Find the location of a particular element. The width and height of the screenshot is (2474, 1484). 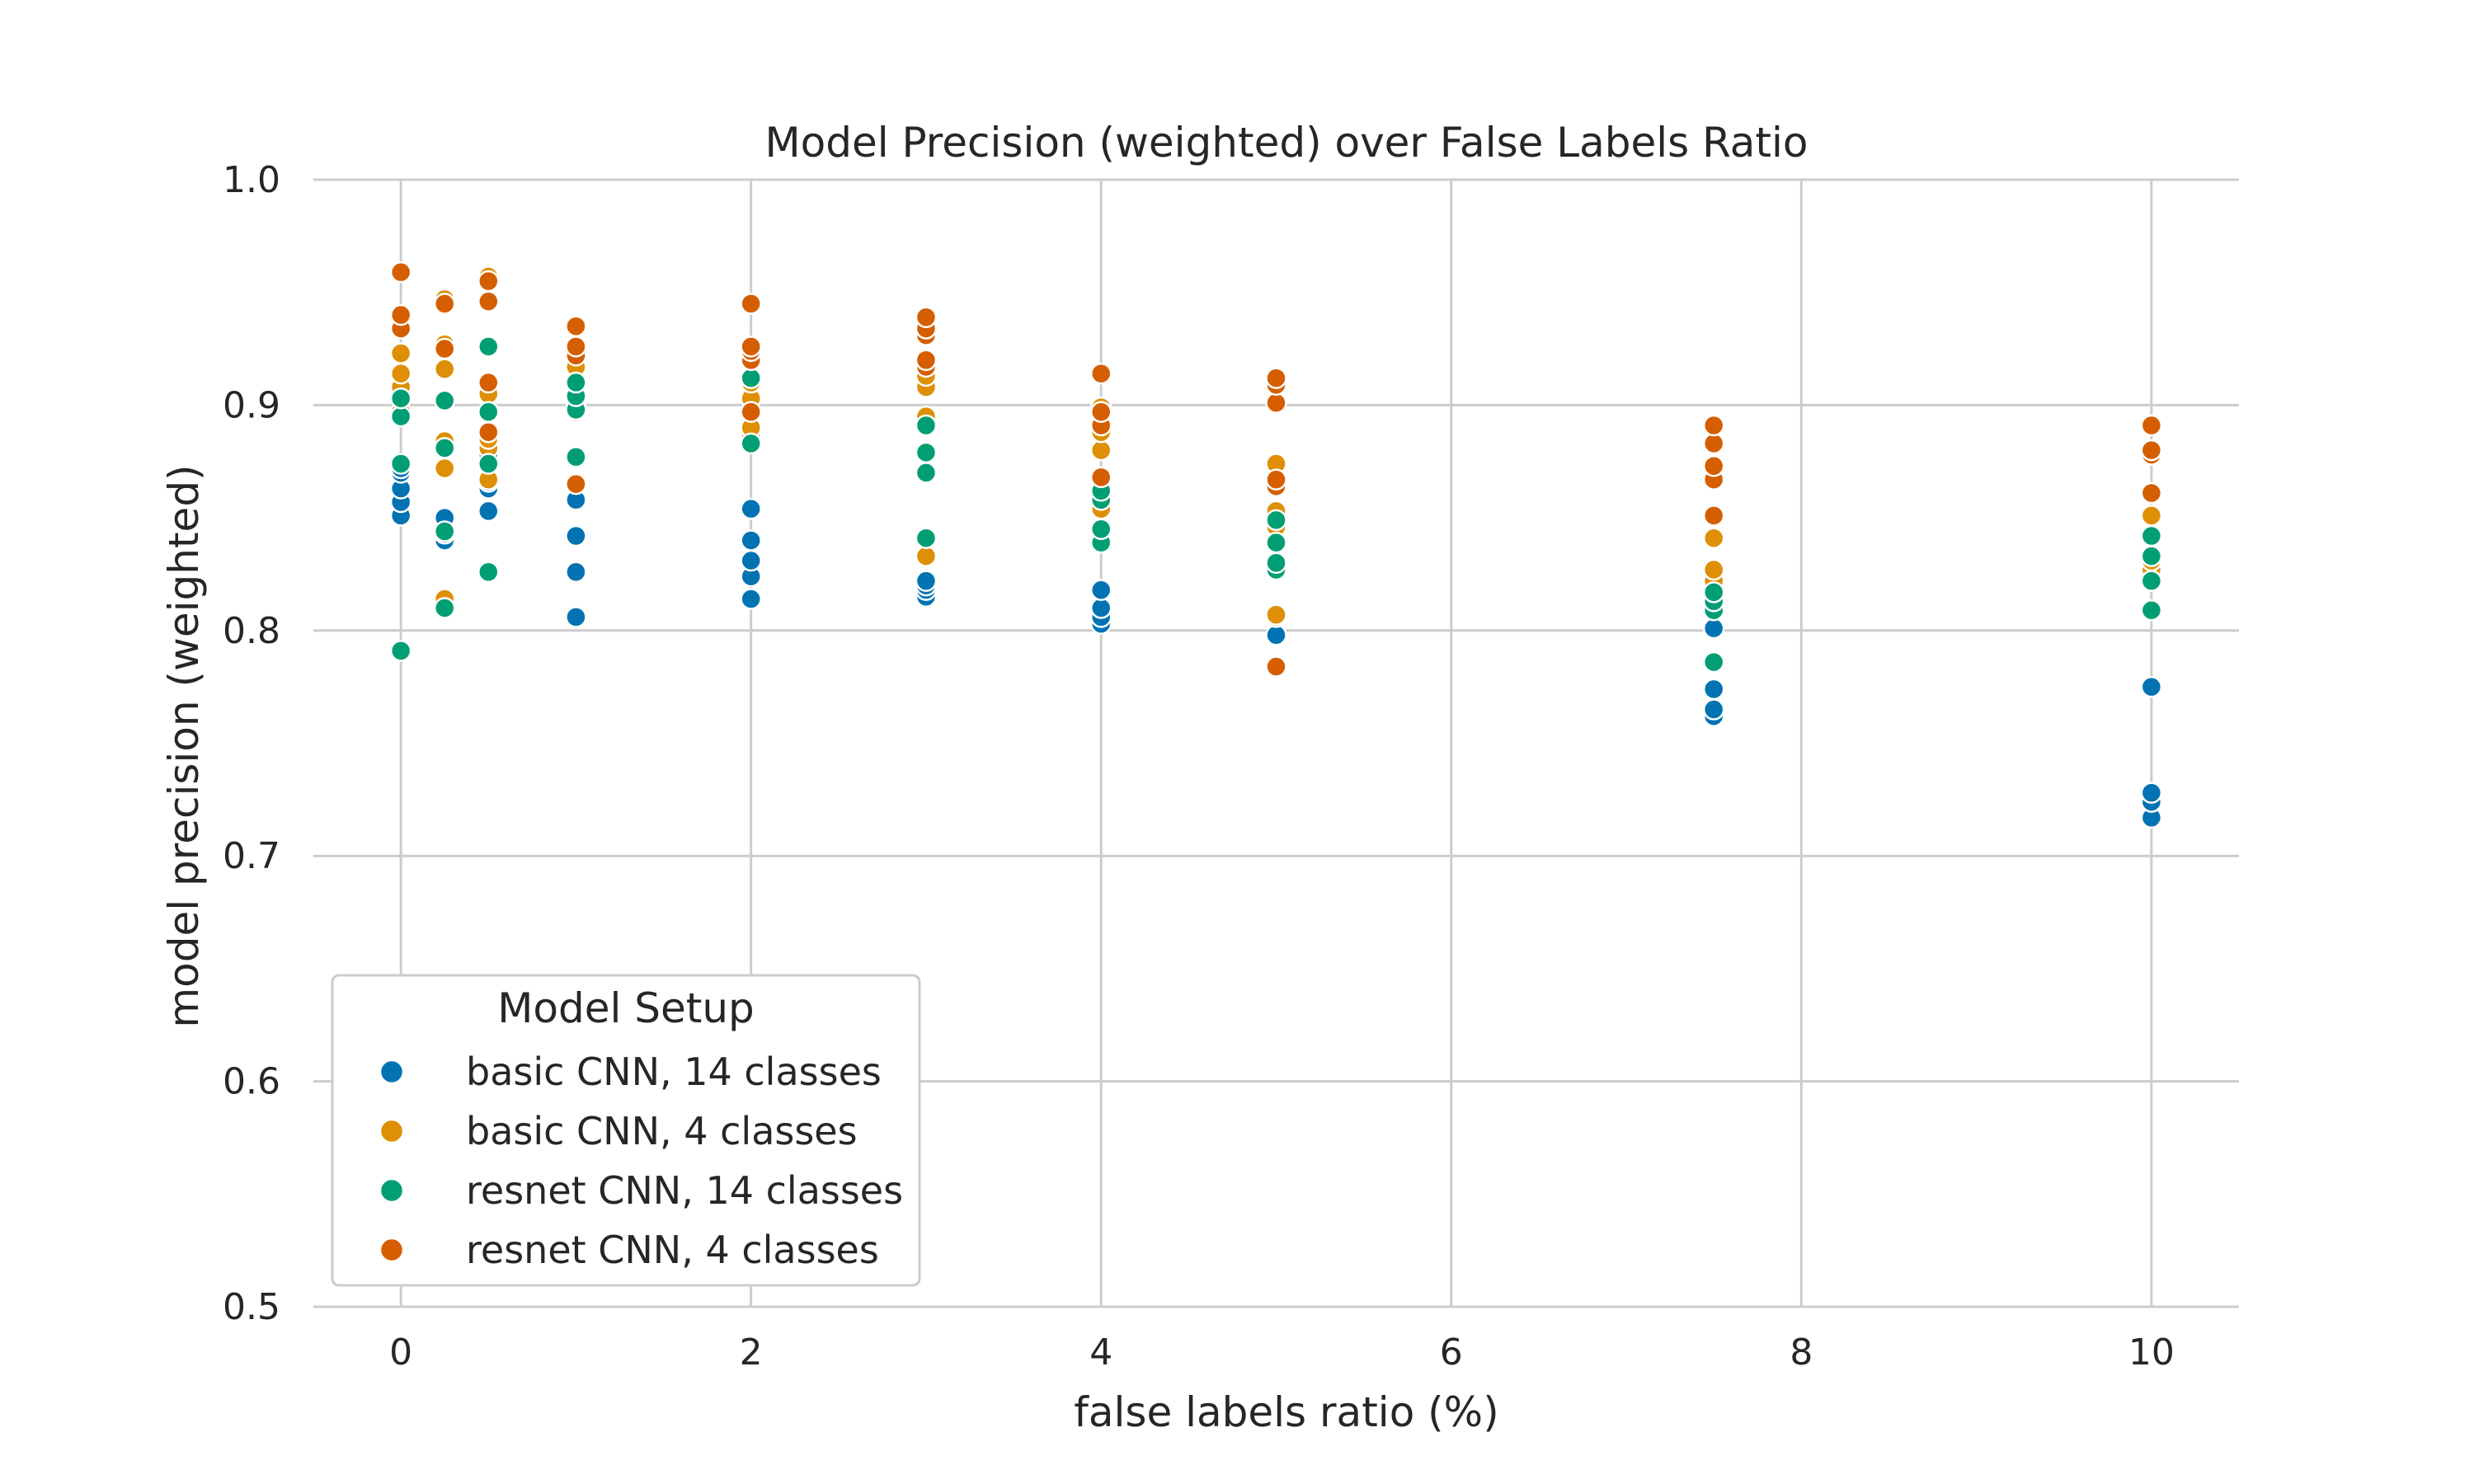

x-tick-label: 8 is located at coordinates (1801, 1352).